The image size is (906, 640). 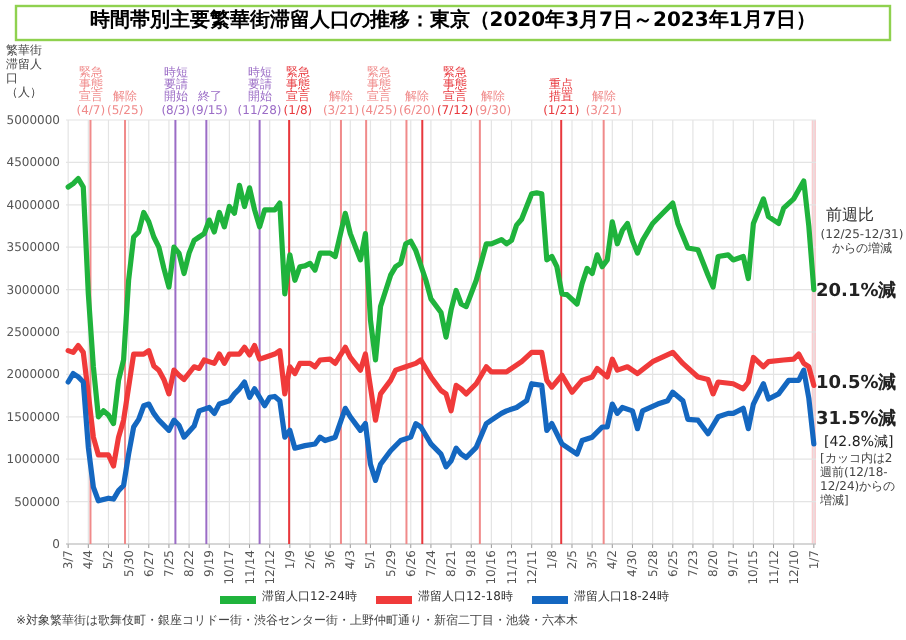 What do you see at coordinates (856, 384) in the screenshot?
I see `annotation: 10.5%減` at bounding box center [856, 384].